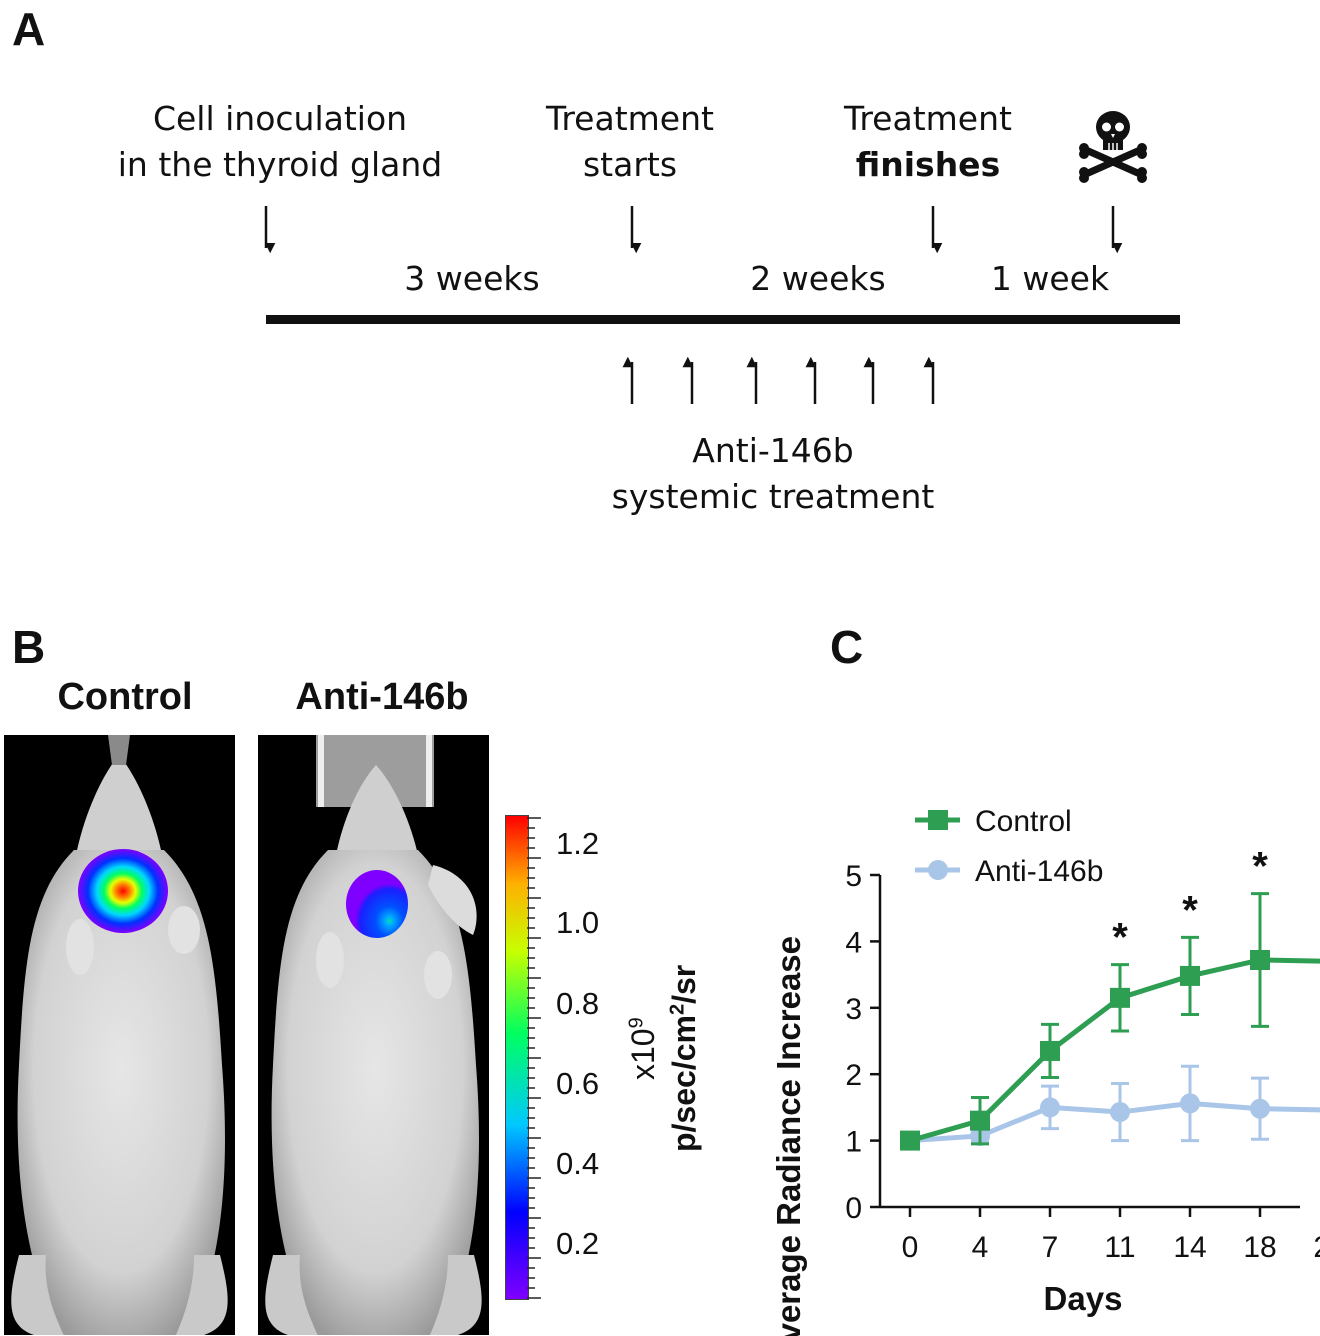 The height and width of the screenshot is (1336, 1320). I want to click on series-anti-146b, so click(1110, 1107).